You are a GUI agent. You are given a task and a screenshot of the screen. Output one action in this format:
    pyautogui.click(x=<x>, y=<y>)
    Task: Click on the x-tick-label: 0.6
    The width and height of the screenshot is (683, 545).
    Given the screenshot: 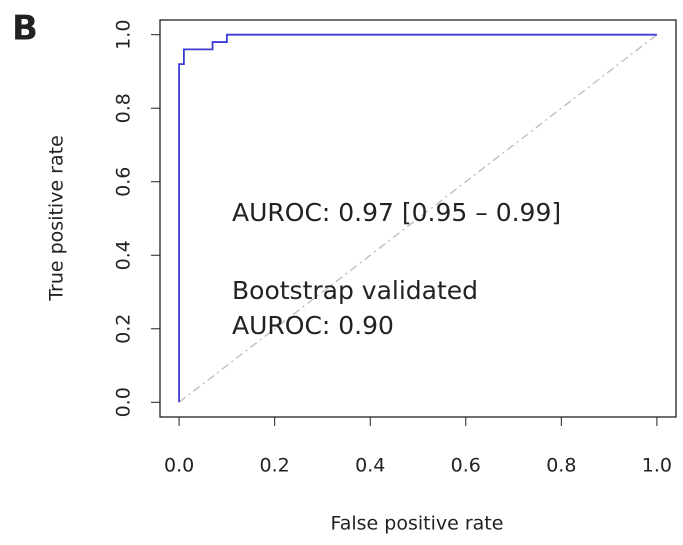 What is the action you would take?
    pyautogui.click(x=466, y=466)
    